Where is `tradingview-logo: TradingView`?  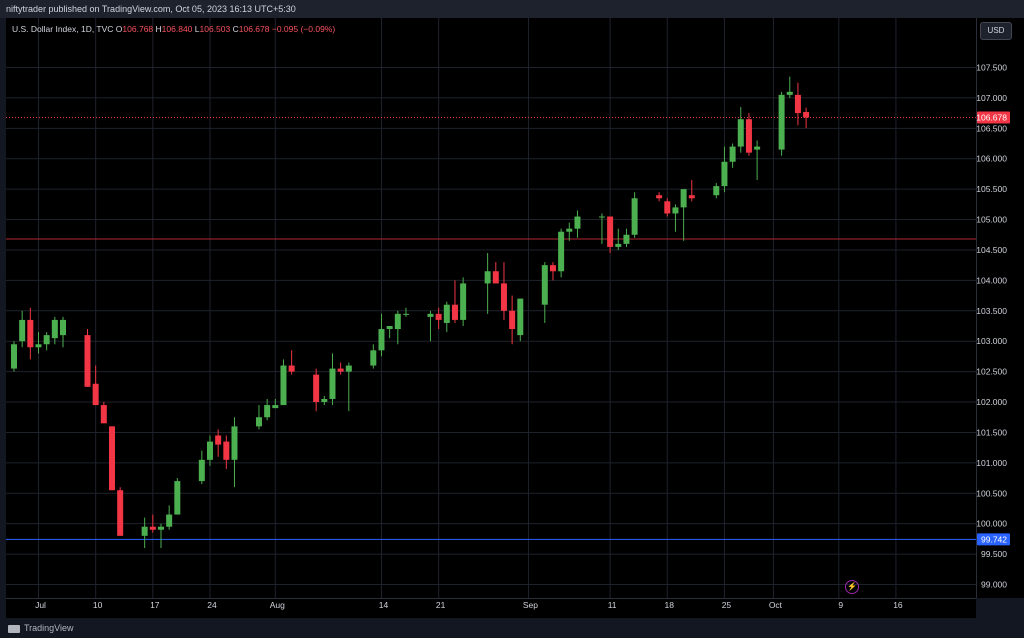 tradingview-logo: TradingView is located at coordinates (41, 628).